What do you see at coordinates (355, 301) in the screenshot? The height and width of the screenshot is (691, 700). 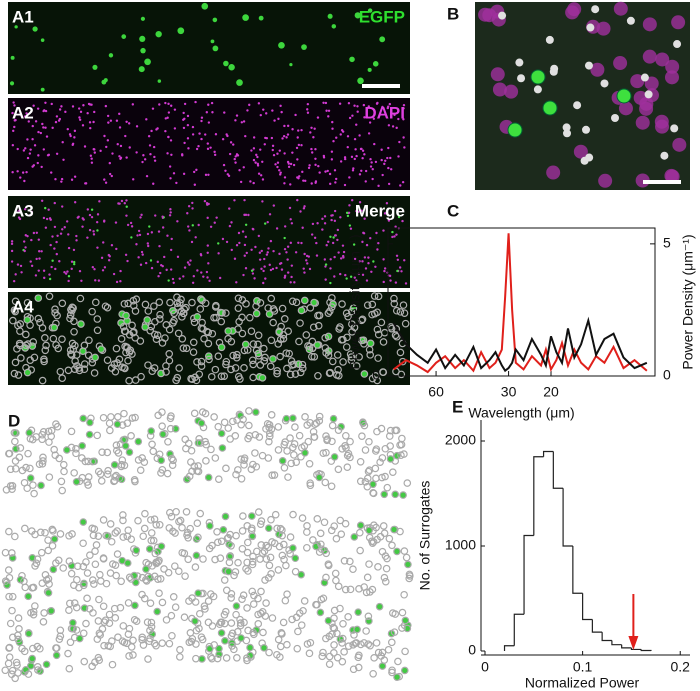 I see `y-axis-label: Power Density (μm⁻¹)` at bounding box center [355, 301].